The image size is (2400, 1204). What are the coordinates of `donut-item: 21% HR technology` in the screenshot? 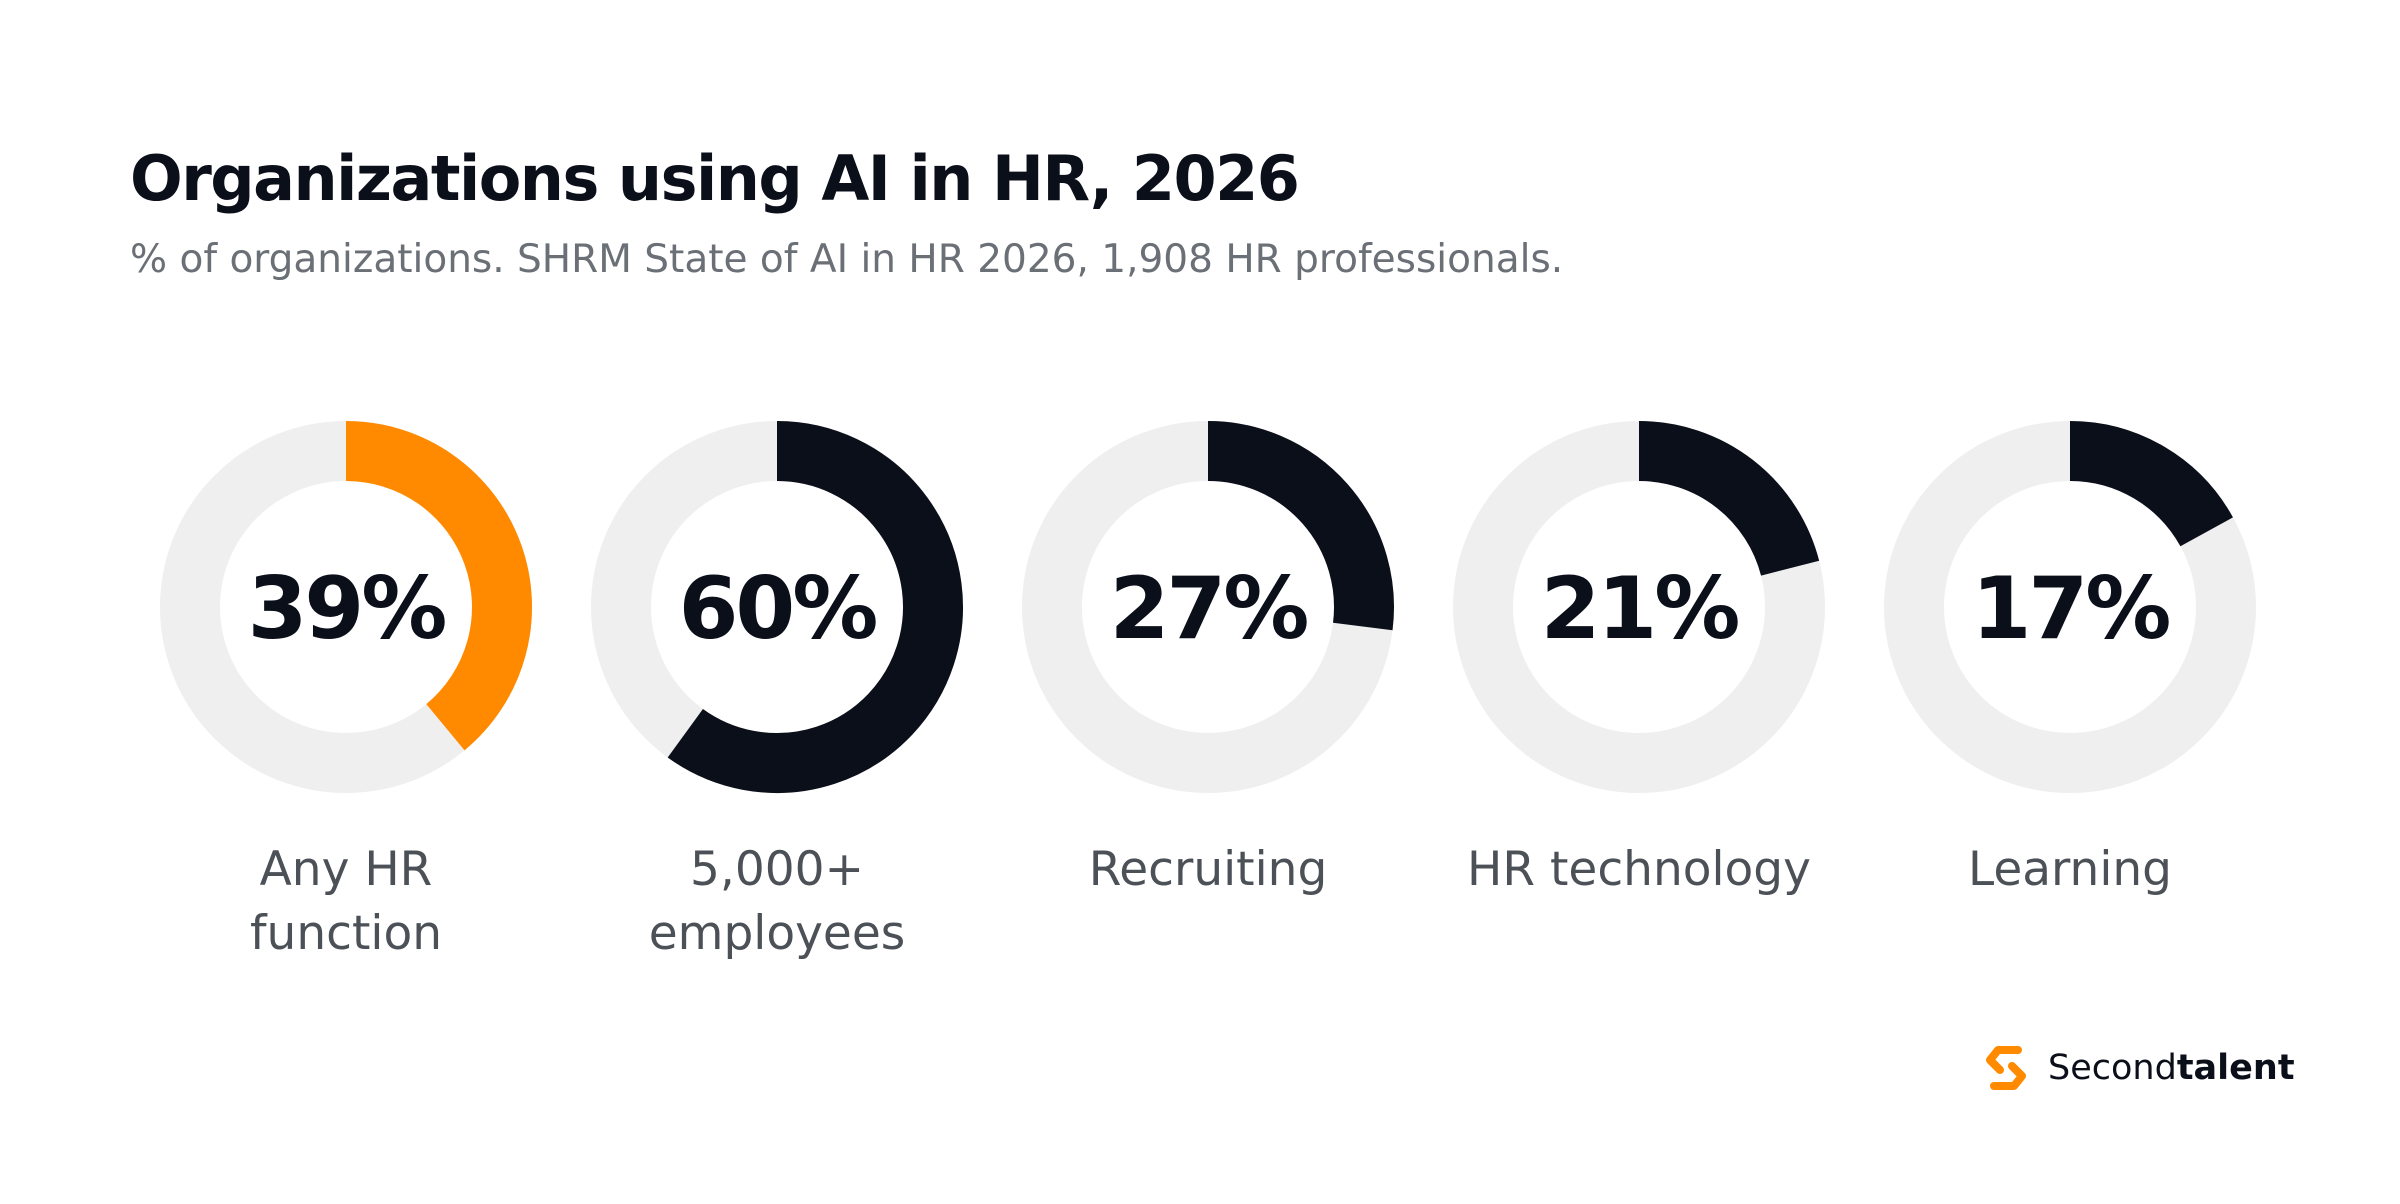 It's located at (1639, 659).